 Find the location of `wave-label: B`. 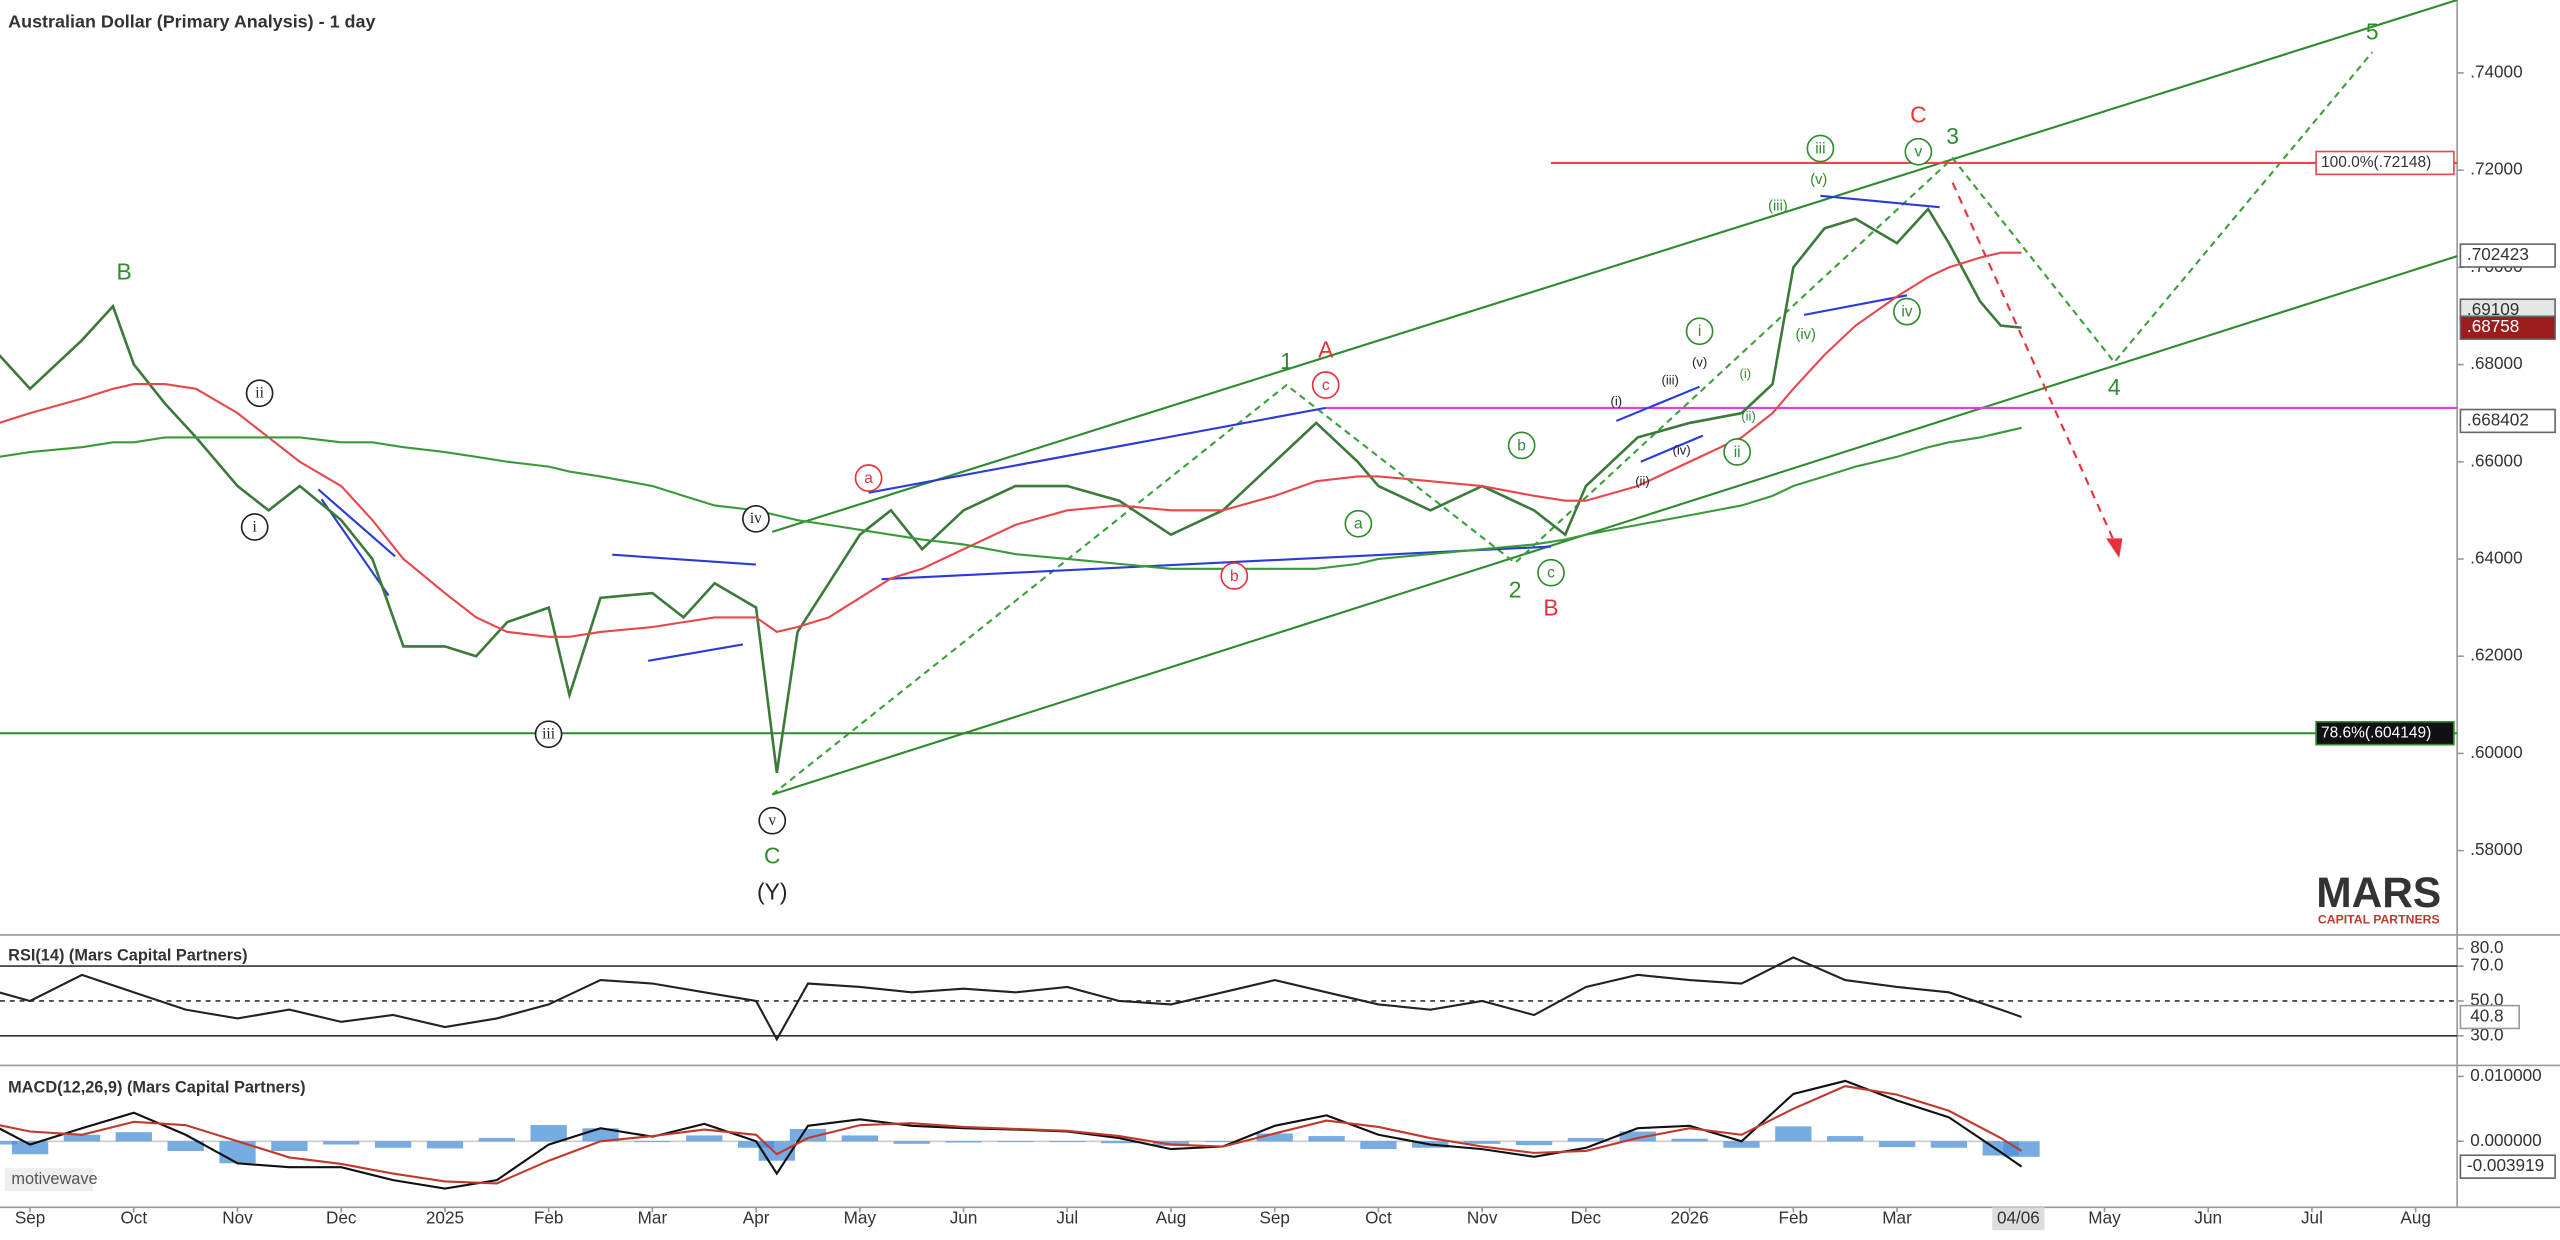

wave-label: B is located at coordinates (123, 271).